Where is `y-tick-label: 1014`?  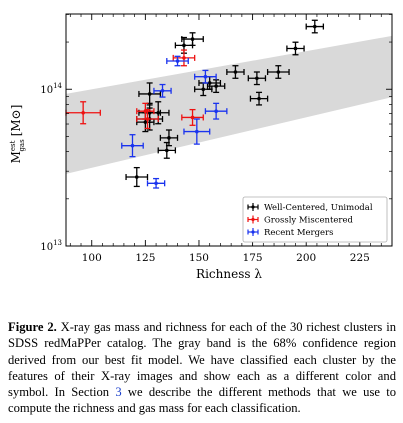
y-tick-label: 1014 is located at coordinates (51, 89).